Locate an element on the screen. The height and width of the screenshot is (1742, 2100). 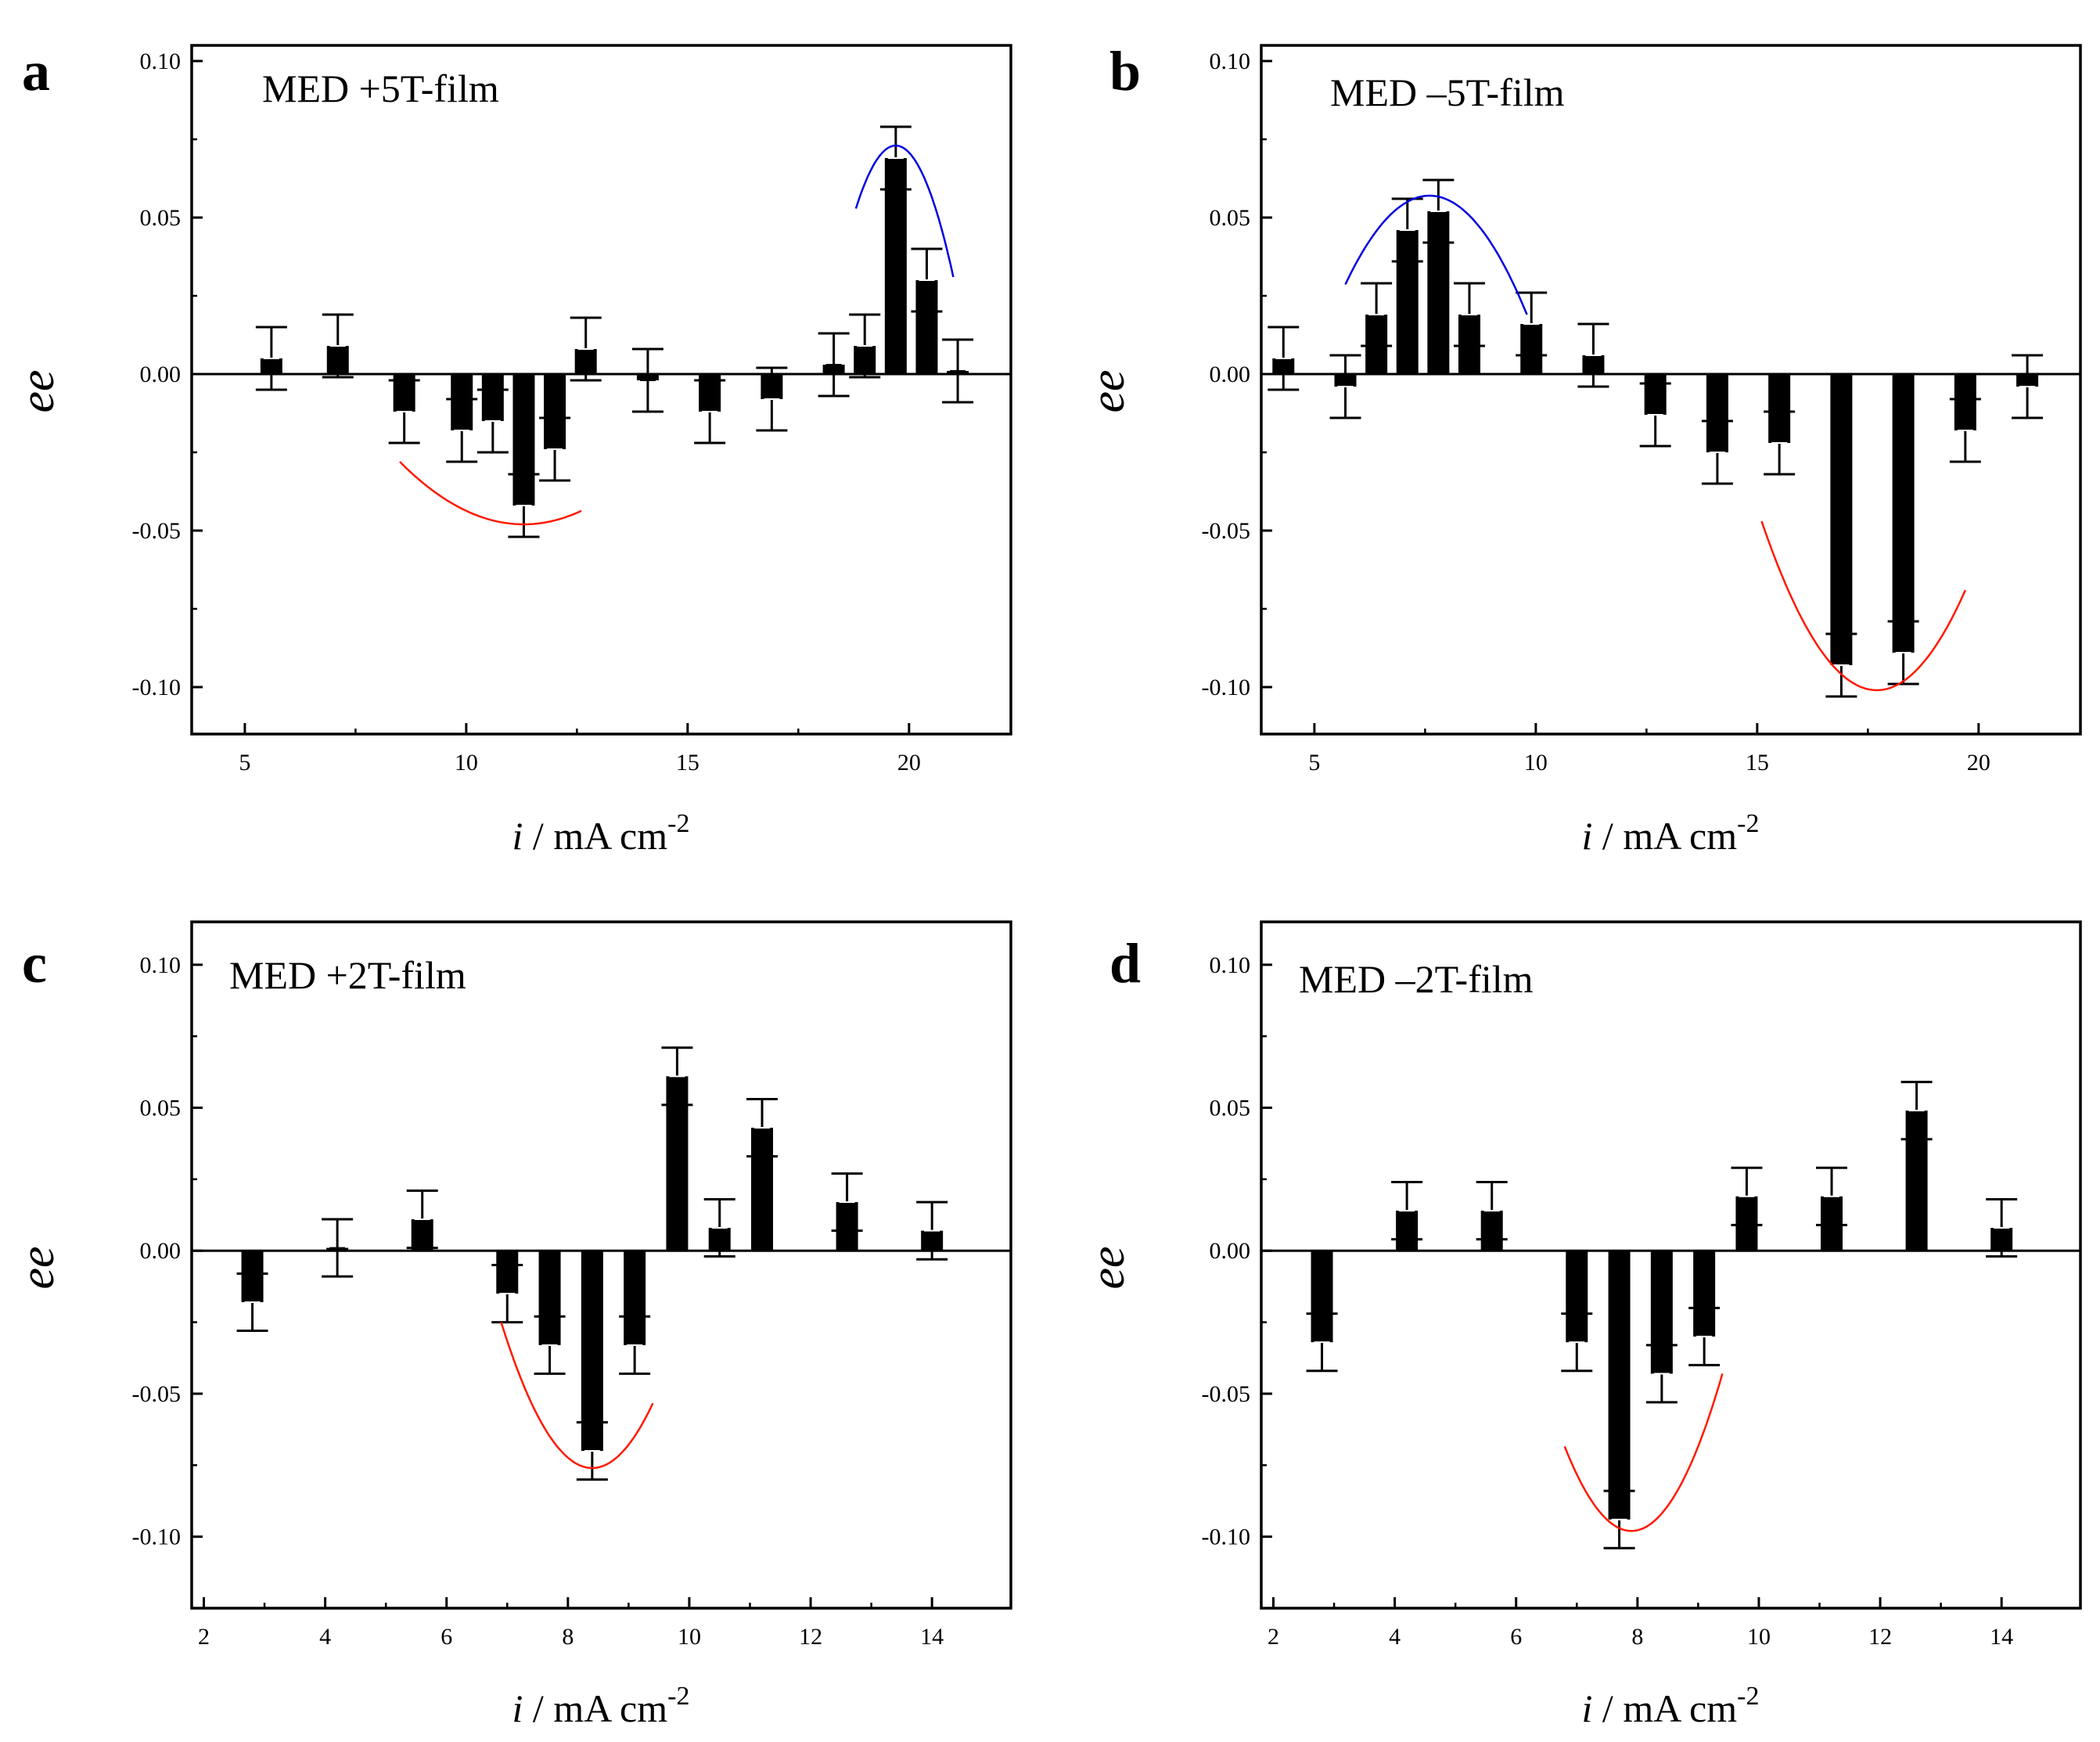
panel-letter: b is located at coordinates (1125, 71).